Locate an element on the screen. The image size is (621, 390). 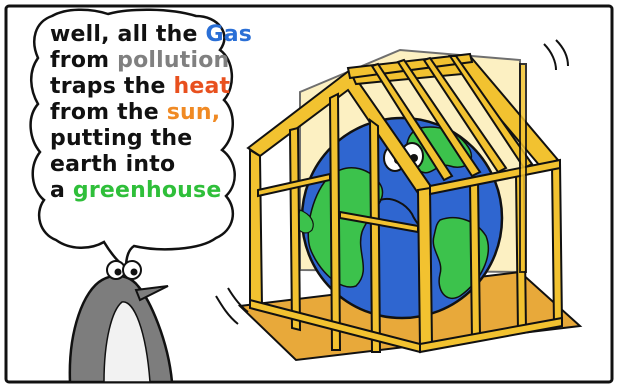
speech-line: from the sun, is located at coordinates (150, 113).